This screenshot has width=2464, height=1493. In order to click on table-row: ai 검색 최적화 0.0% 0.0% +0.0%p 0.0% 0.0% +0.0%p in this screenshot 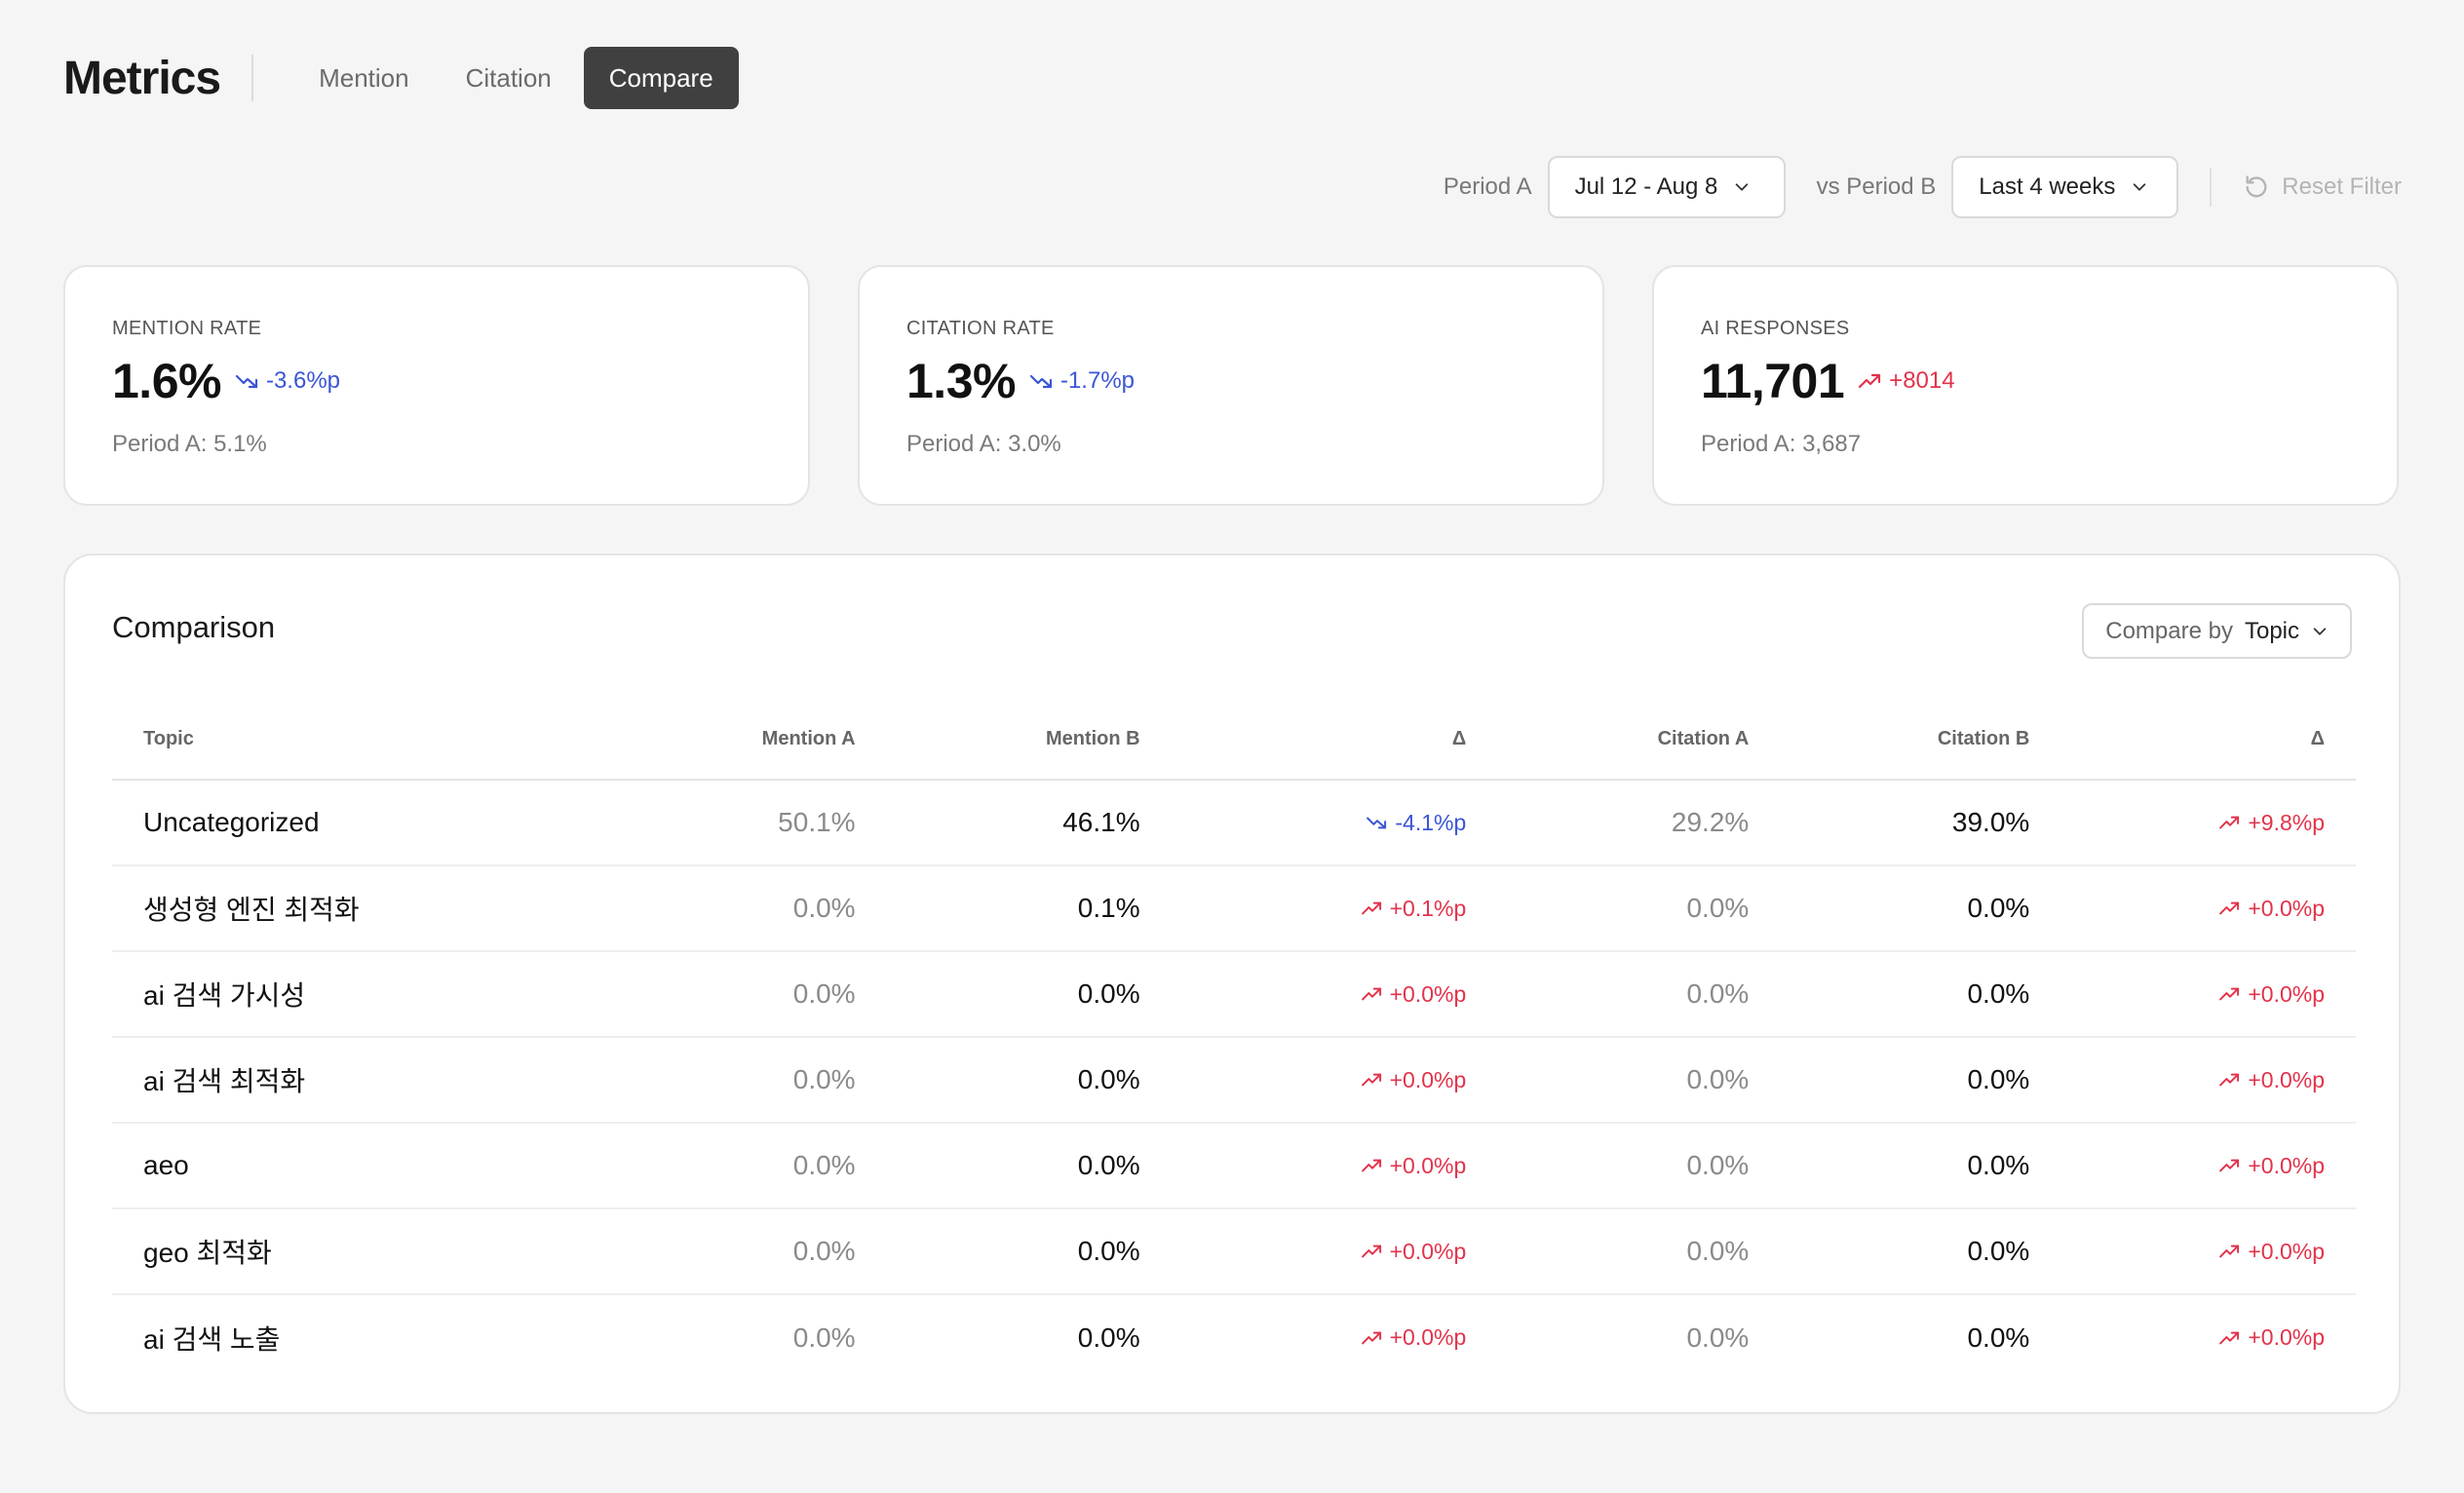, I will do `click(1234, 1080)`.